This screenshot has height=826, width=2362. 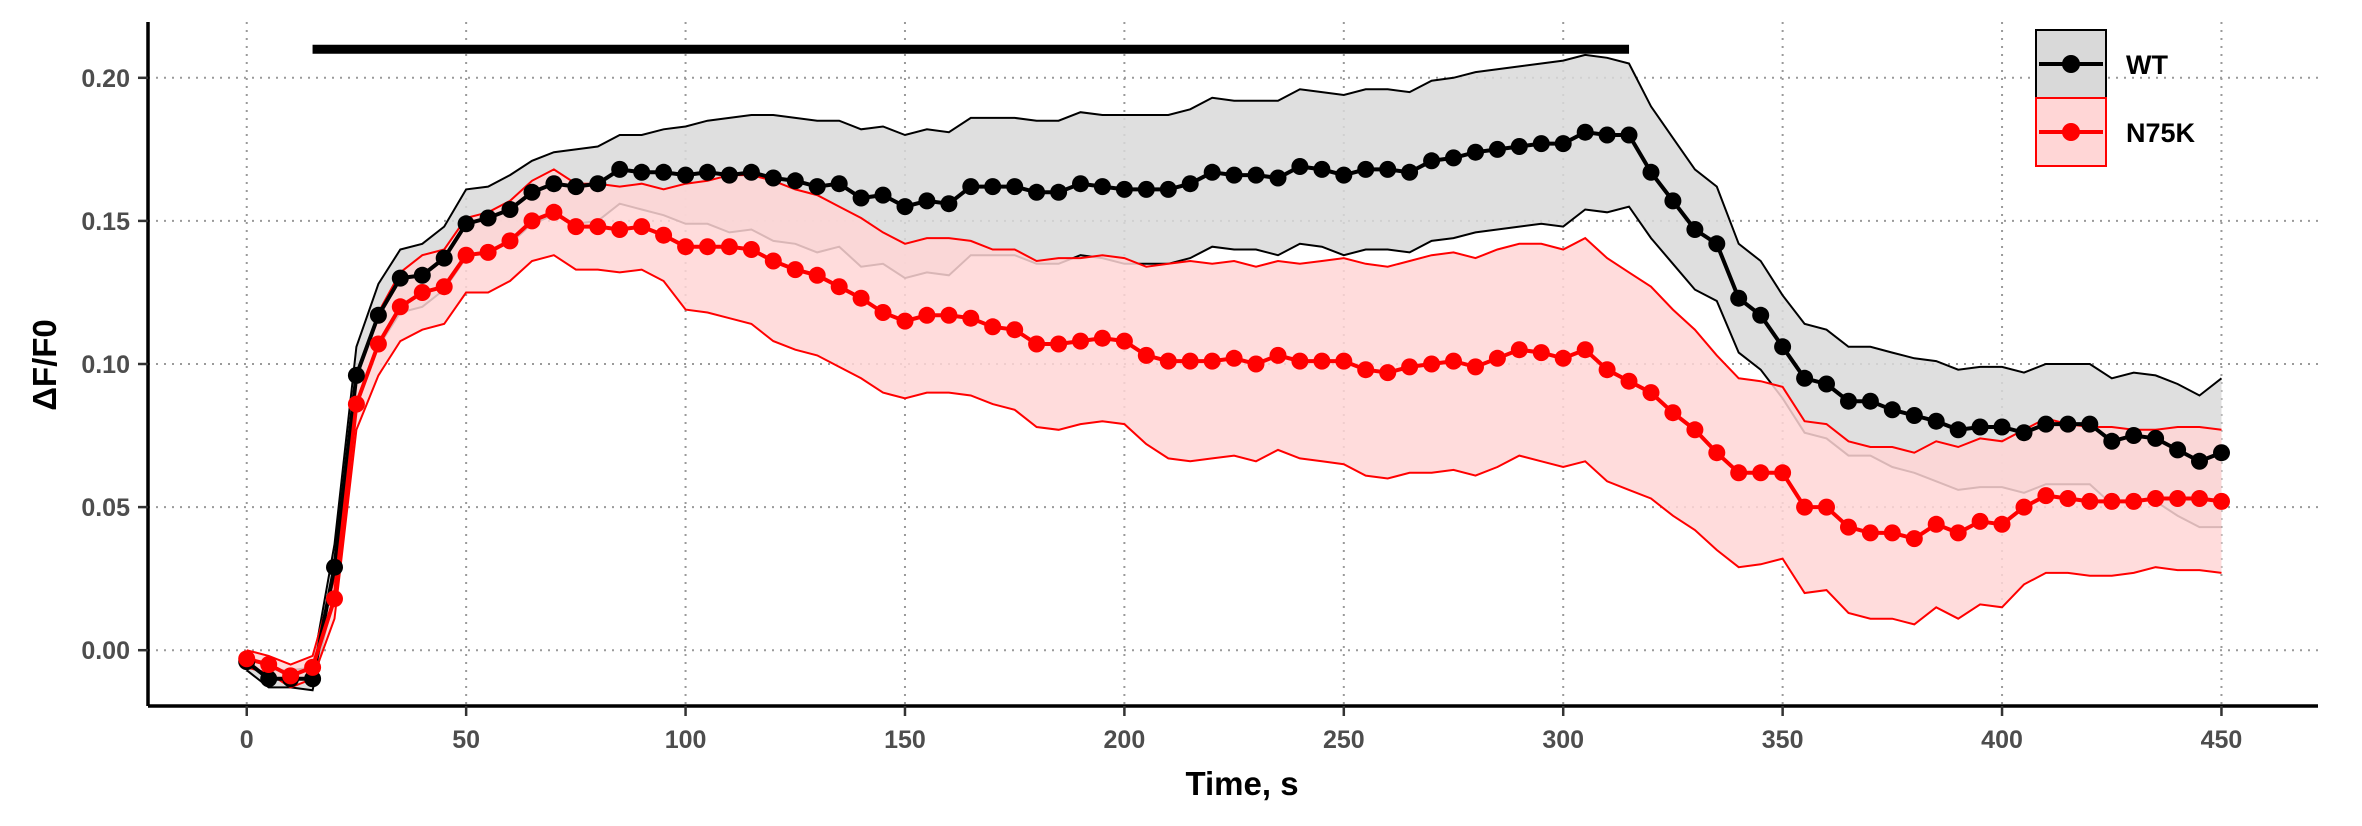 What do you see at coordinates (2222, 740) in the screenshot?
I see `x-tick-label: 450` at bounding box center [2222, 740].